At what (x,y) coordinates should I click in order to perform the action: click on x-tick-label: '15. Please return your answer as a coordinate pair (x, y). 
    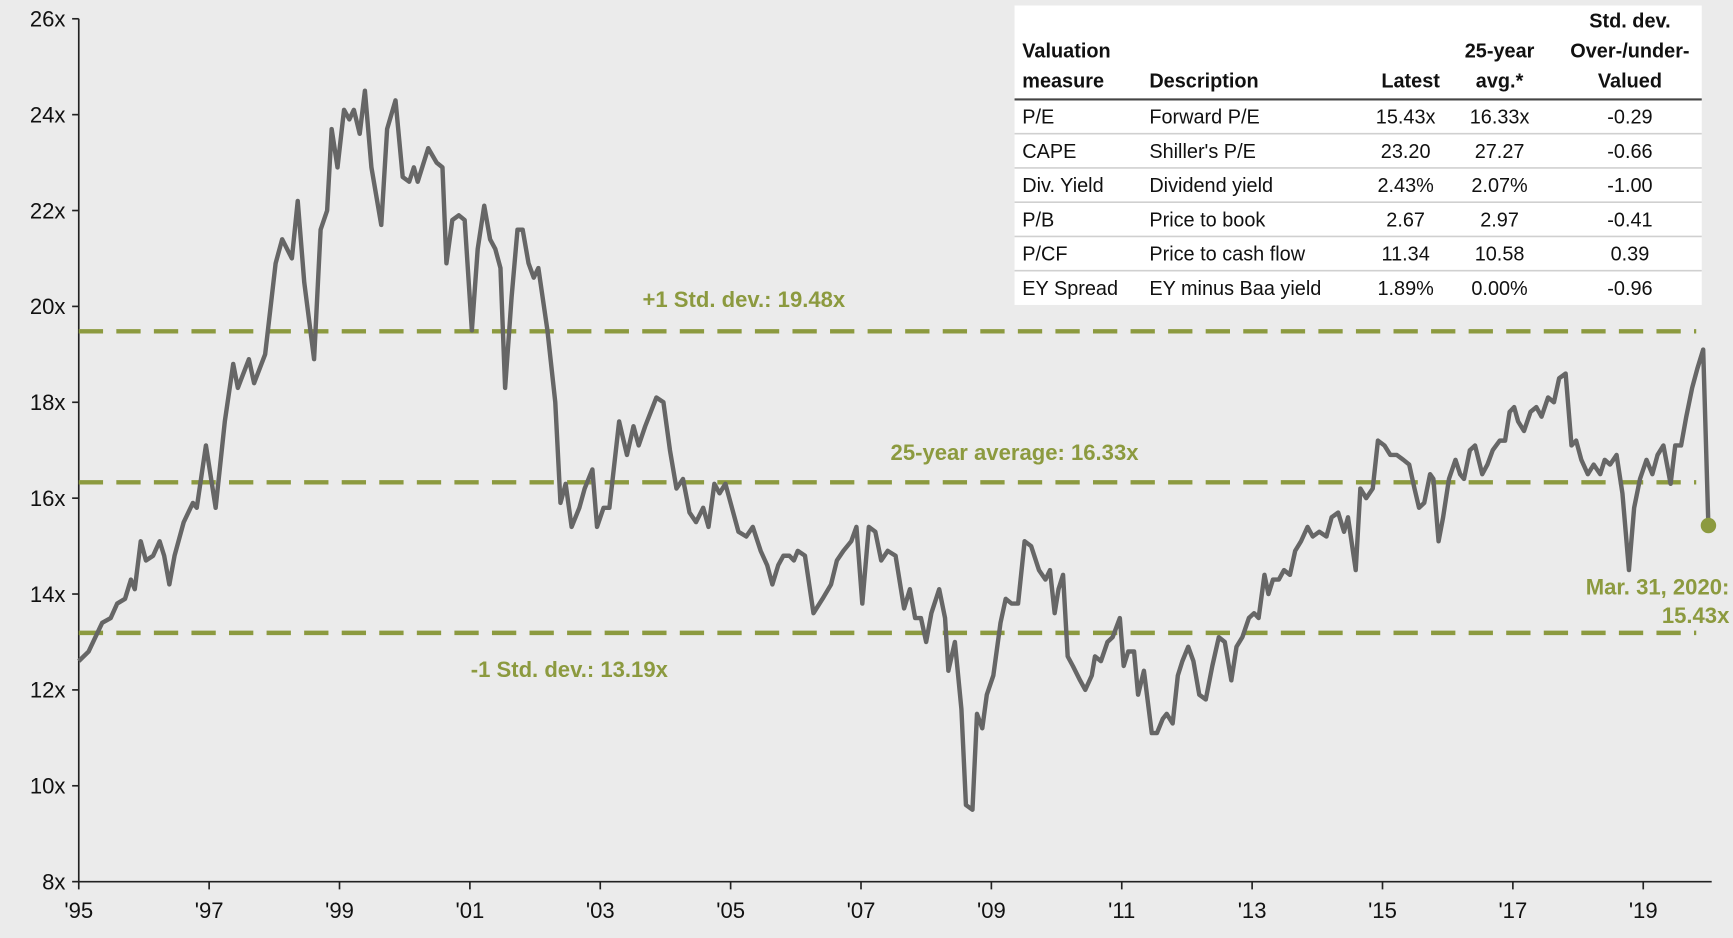
    Looking at the image, I should click on (1382, 910).